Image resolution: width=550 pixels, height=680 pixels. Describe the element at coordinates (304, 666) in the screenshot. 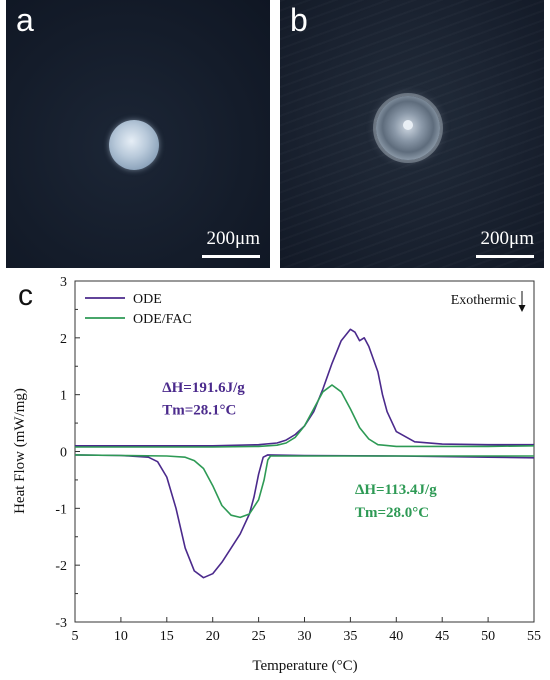

I see `x-axis-label: Temperature (°C)` at that location.